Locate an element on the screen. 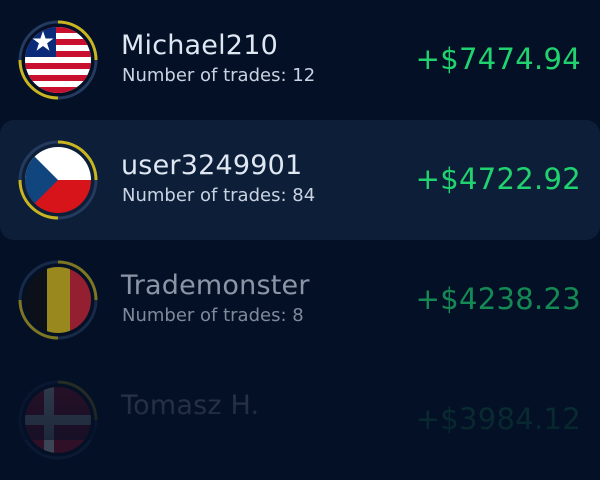 The width and height of the screenshot is (600, 480). trade-count-value: 8 is located at coordinates (298, 315).